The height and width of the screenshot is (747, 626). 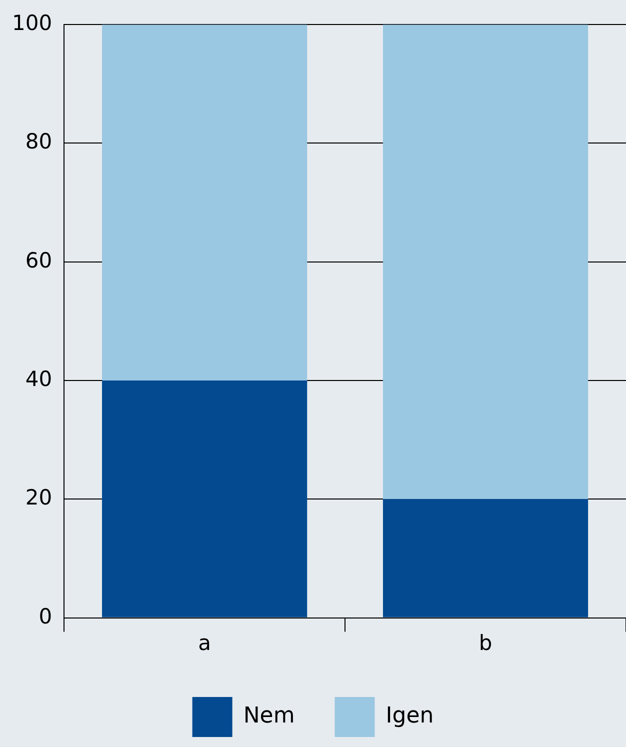 What do you see at coordinates (45, 616) in the screenshot?
I see `y-tick-label: 0` at bounding box center [45, 616].